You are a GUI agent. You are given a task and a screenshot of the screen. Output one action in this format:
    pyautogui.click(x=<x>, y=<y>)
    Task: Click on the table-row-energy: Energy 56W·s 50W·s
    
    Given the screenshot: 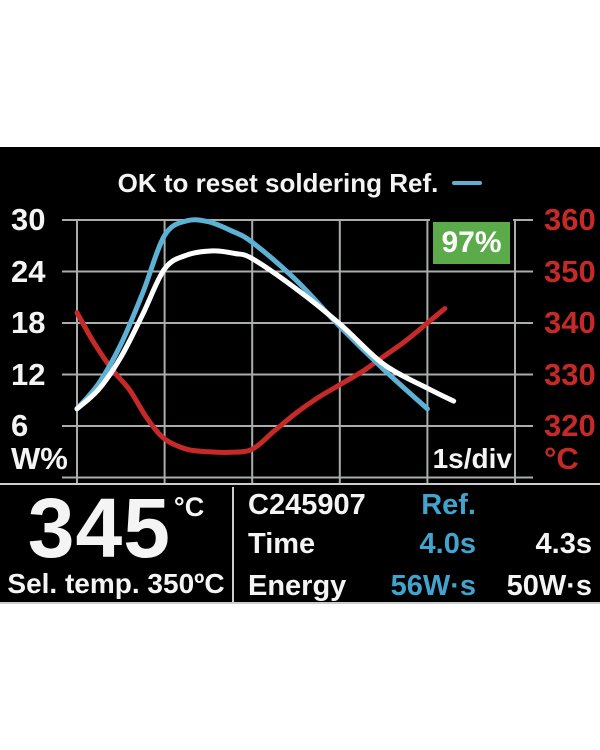 What is the action you would take?
    pyautogui.click(x=420, y=586)
    